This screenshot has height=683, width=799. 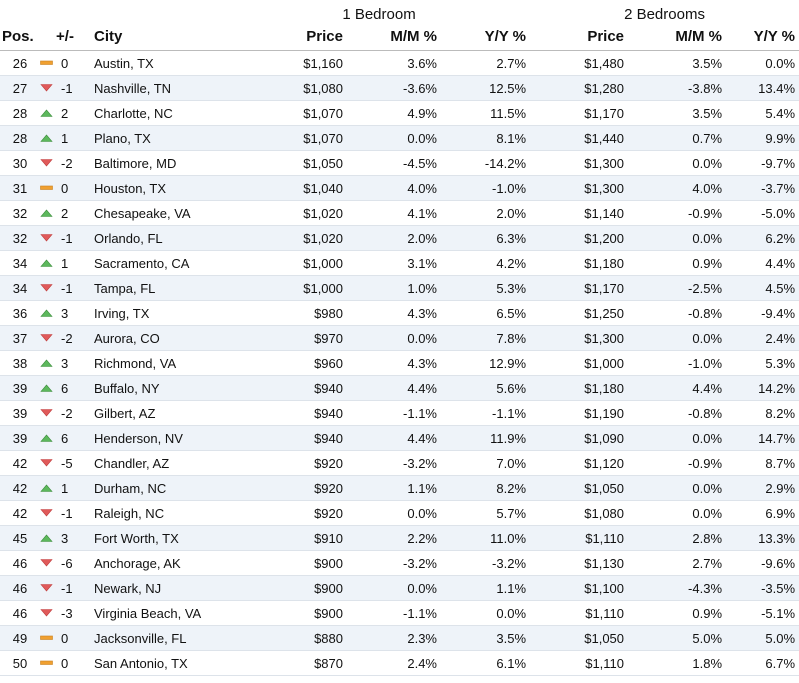 What do you see at coordinates (65, 238) in the screenshot?
I see `change-cell: -1` at bounding box center [65, 238].